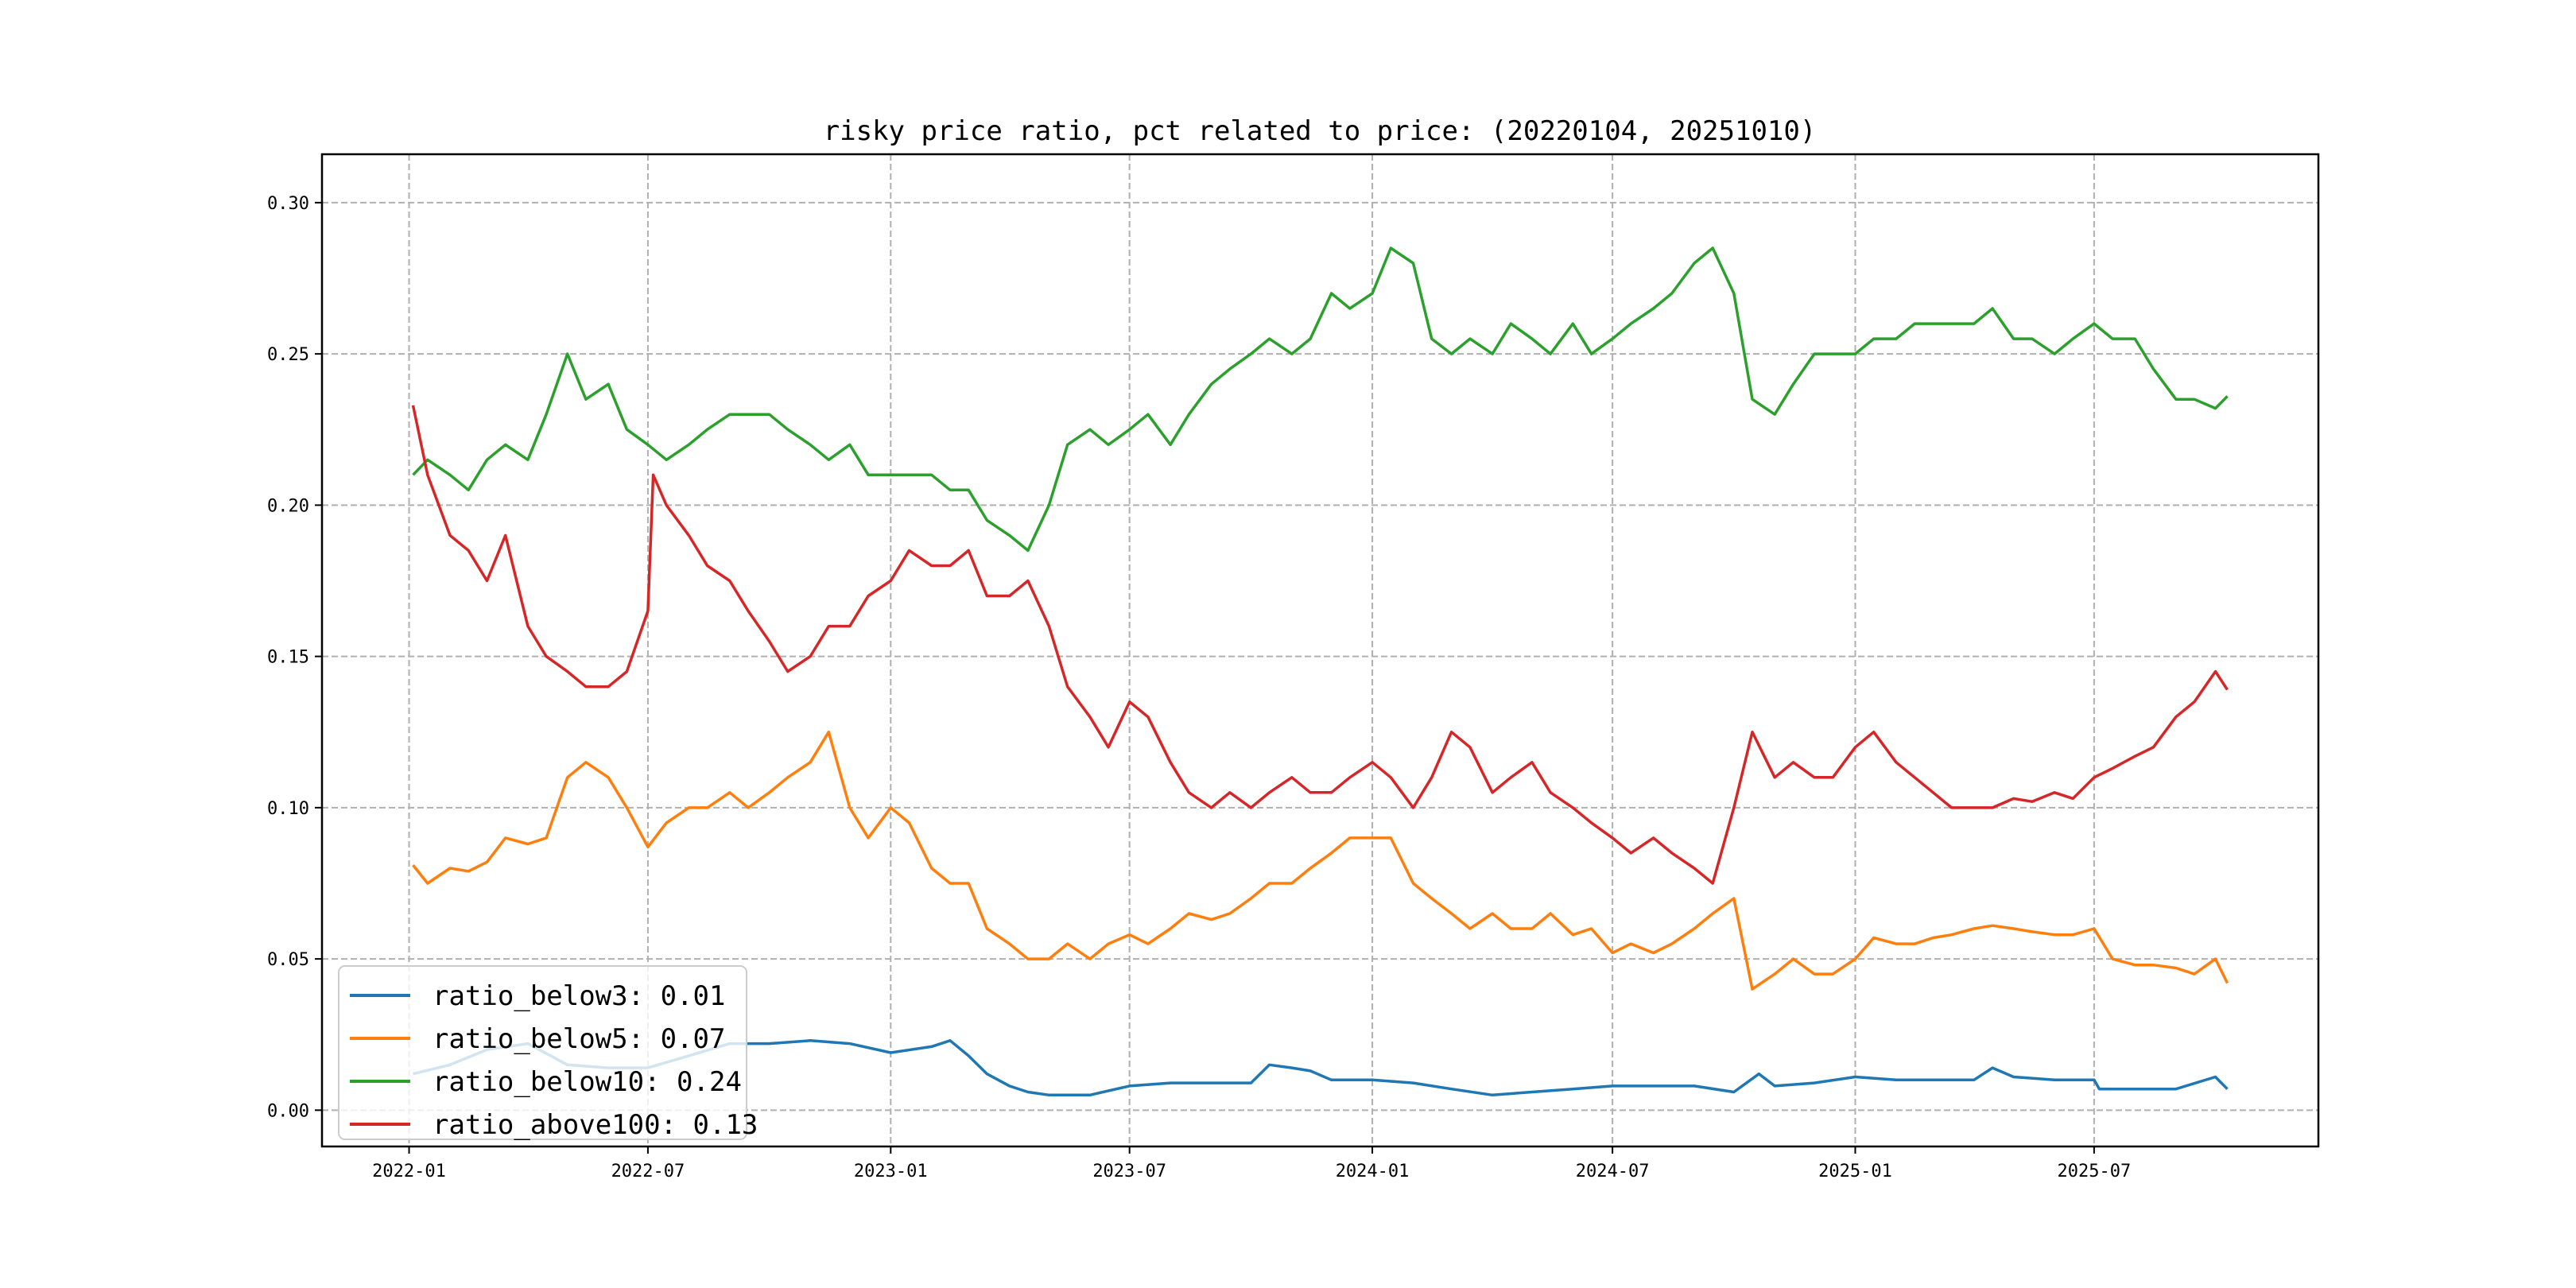 This screenshot has width=2576, height=1288. What do you see at coordinates (288, 960) in the screenshot?
I see `y-tick-label: 0.05` at bounding box center [288, 960].